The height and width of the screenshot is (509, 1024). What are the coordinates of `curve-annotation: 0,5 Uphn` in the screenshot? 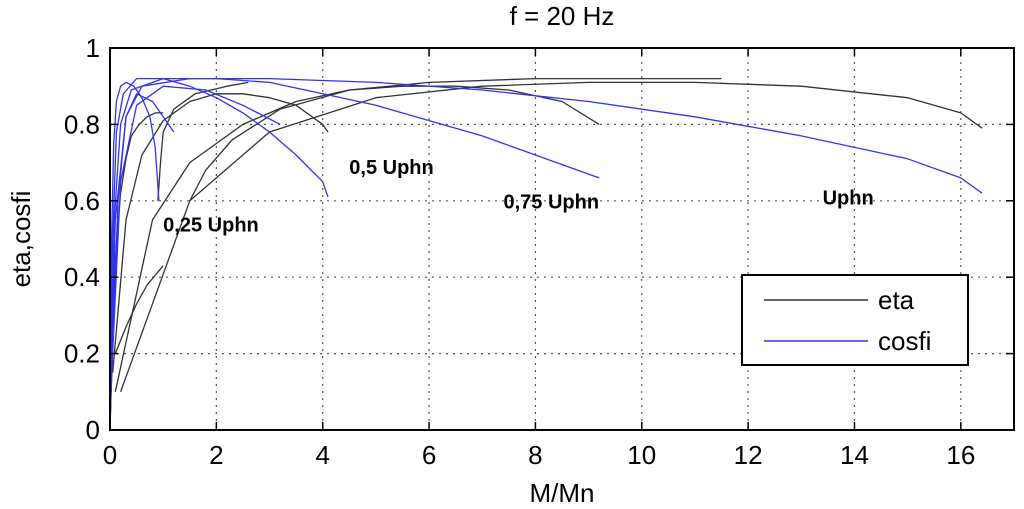 It's located at (391, 168).